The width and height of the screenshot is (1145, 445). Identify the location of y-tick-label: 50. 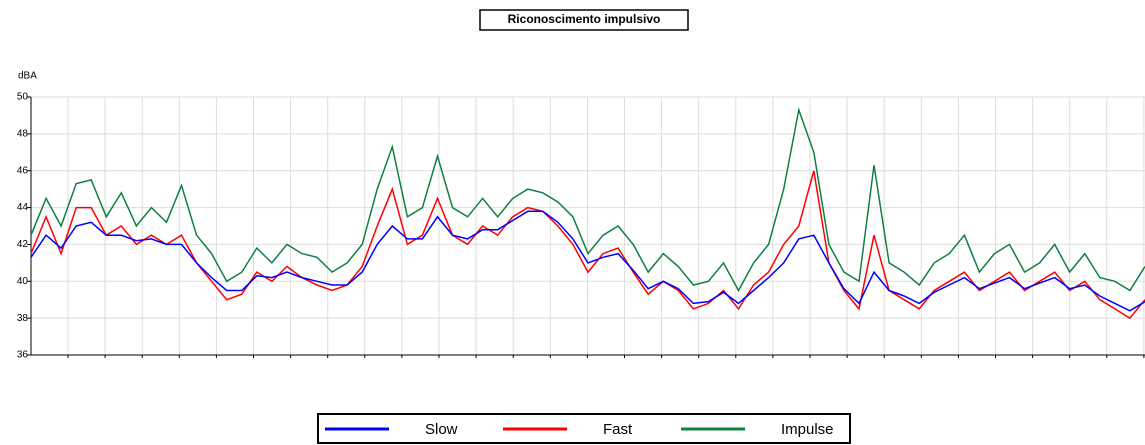
(23, 97).